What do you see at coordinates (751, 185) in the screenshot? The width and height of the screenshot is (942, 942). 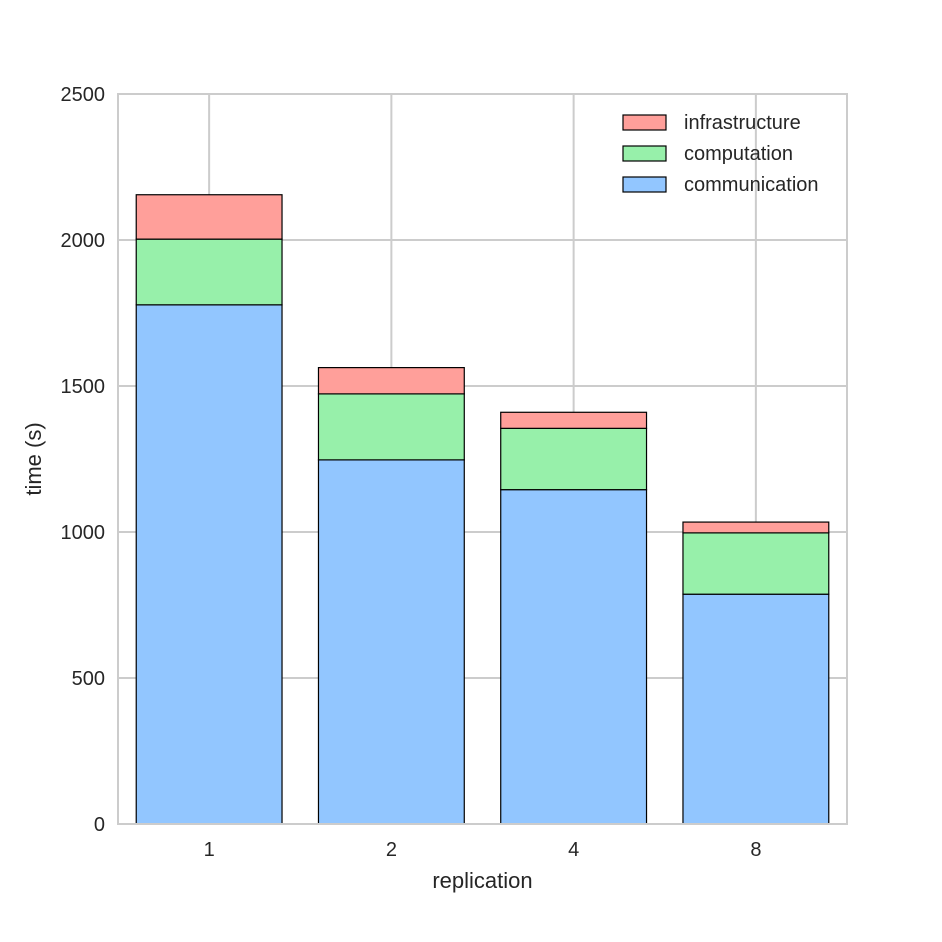 I see `legend-label-communication: communication` at bounding box center [751, 185].